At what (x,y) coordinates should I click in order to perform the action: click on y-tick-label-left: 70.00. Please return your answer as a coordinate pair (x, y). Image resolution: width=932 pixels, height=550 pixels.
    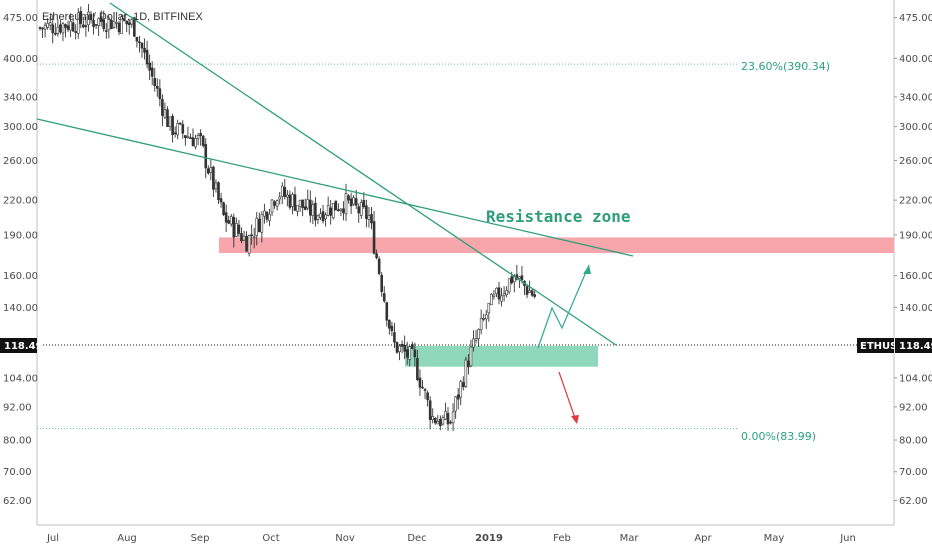
    Looking at the image, I should click on (17, 472).